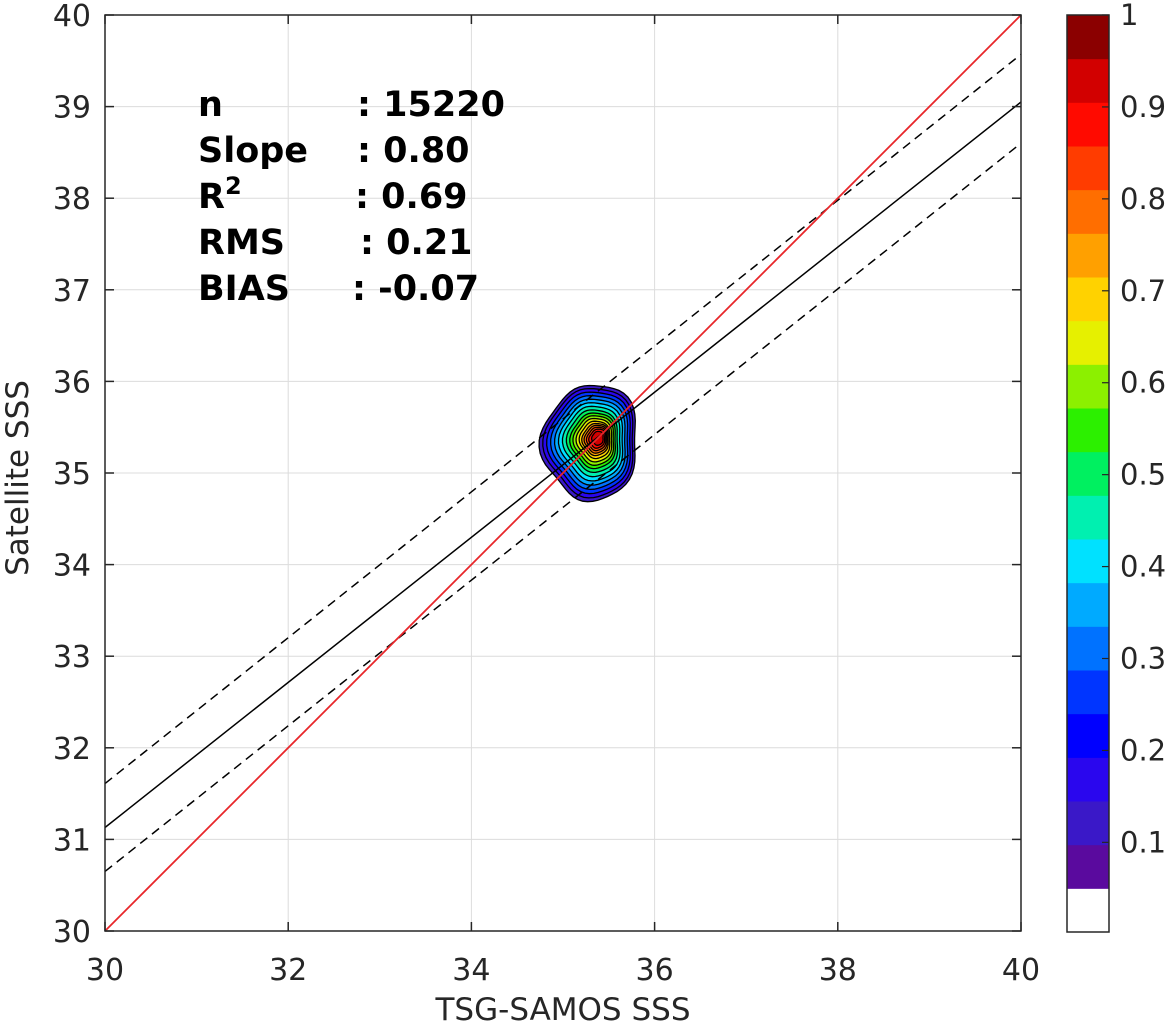 Image resolution: width=1172 pixels, height=1028 pixels. What do you see at coordinates (563, 970) in the screenshot?
I see `x-tick-labels: 30 32 34 36 38 40` at bounding box center [563, 970].